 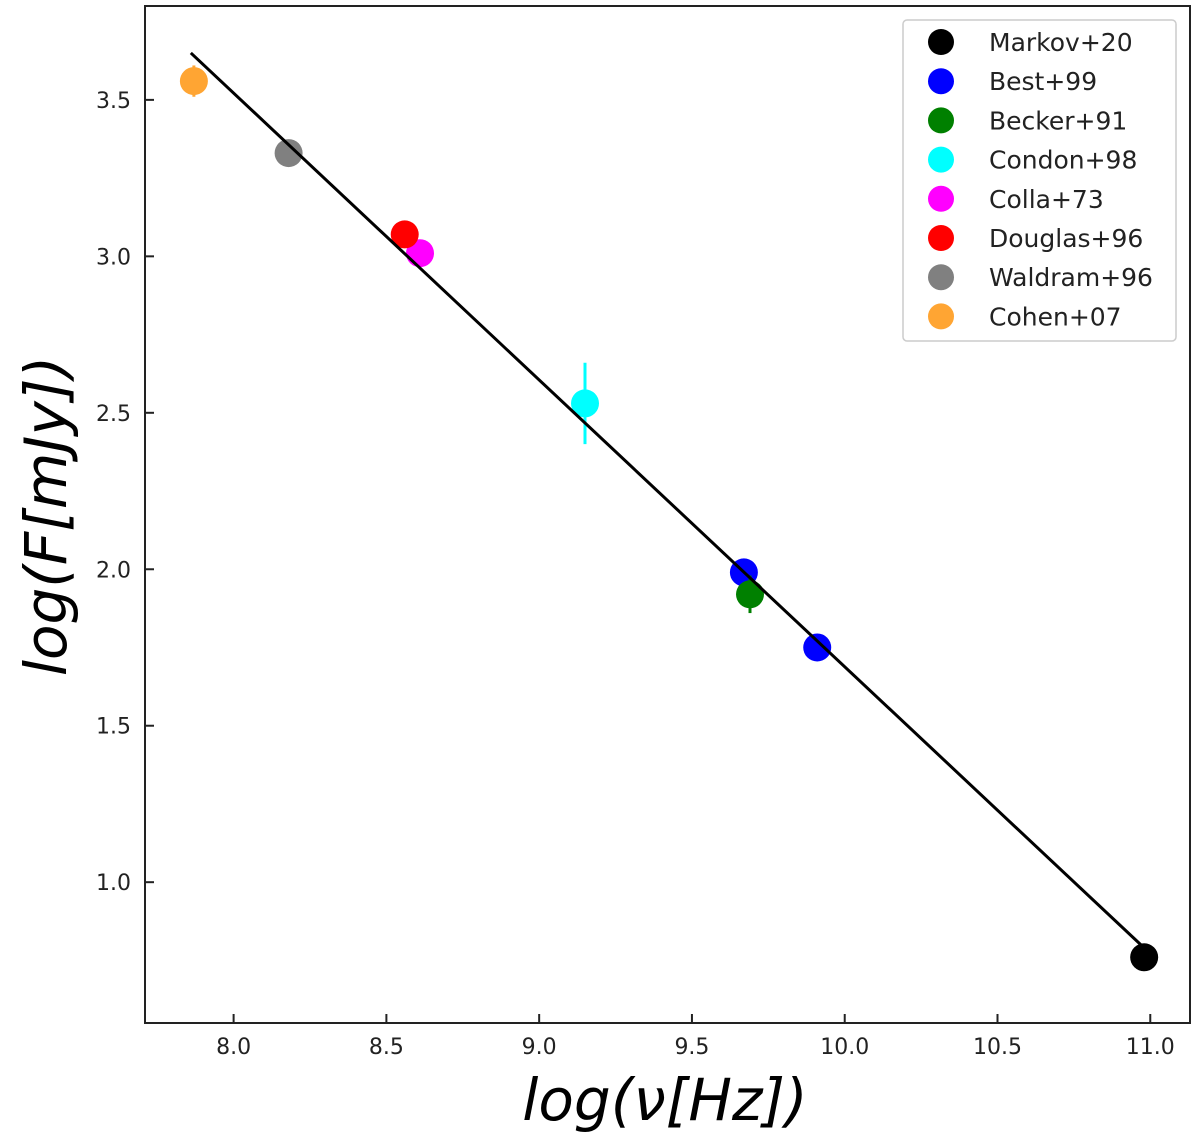 I want to click on x-axis-ticks: 8.0 8.5 9.0 9.5 10.0 10.5 11.0, so click(x=695, y=1037).